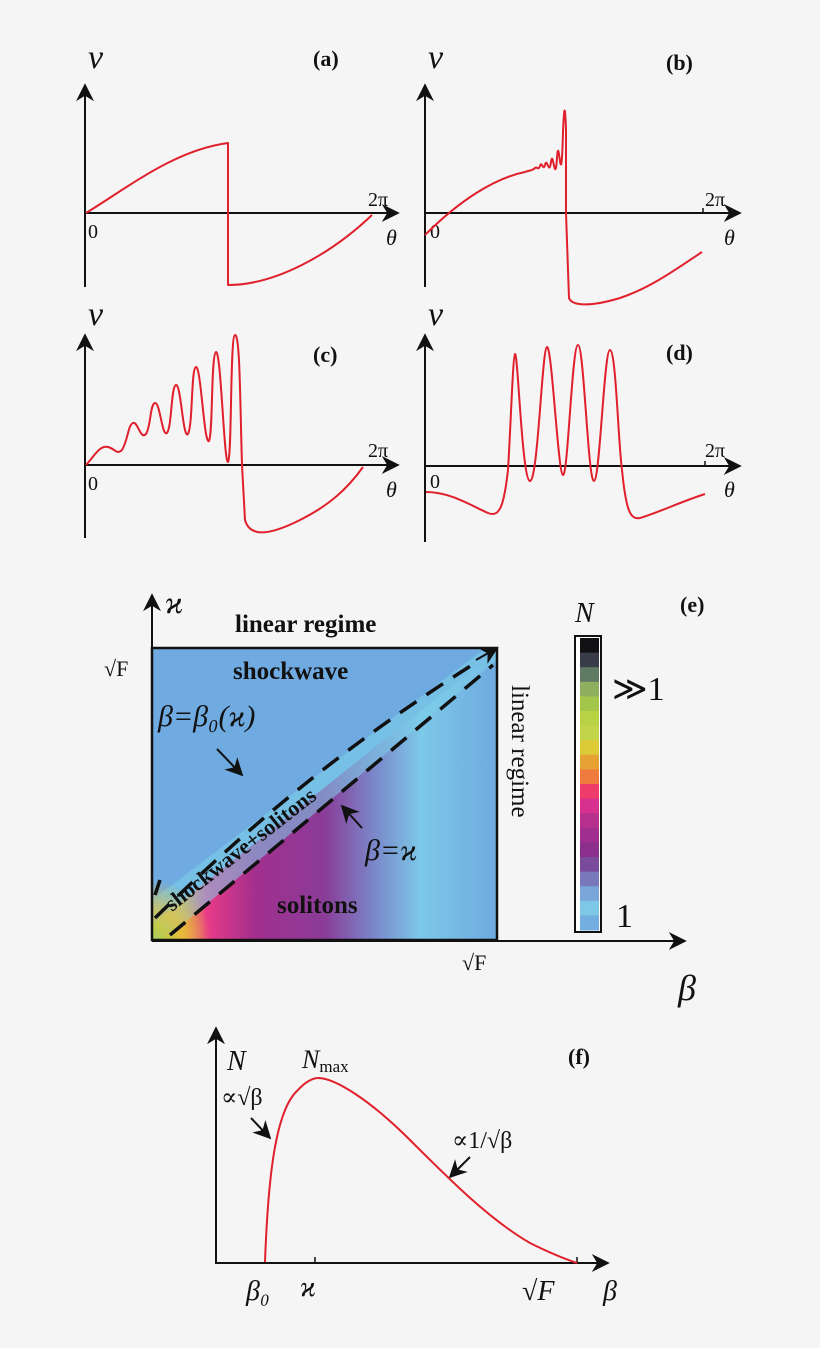 This screenshot has width=820, height=1348. What do you see at coordinates (584, 613) in the screenshot?
I see `colorbar-title: N` at bounding box center [584, 613].